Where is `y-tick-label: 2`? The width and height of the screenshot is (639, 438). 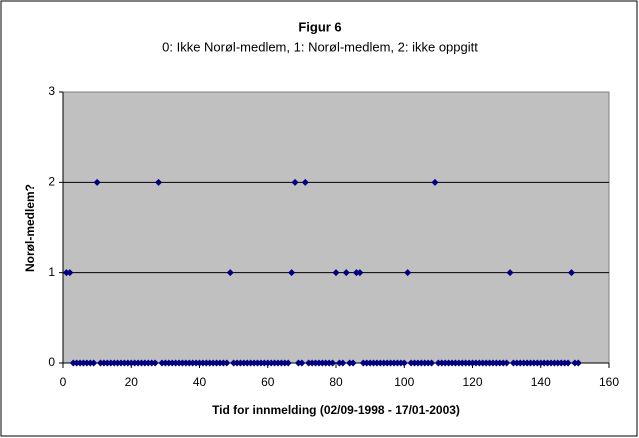
y-tick-label: 2 is located at coordinates (51, 182).